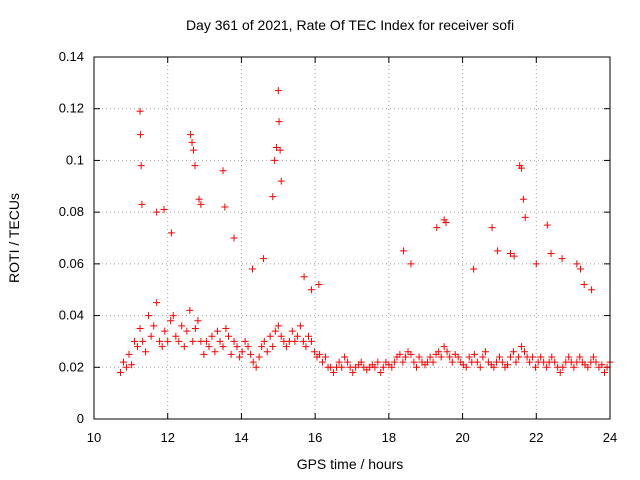  What do you see at coordinates (71, 366) in the screenshot?
I see `y-tick-label: 0.02` at bounding box center [71, 366].